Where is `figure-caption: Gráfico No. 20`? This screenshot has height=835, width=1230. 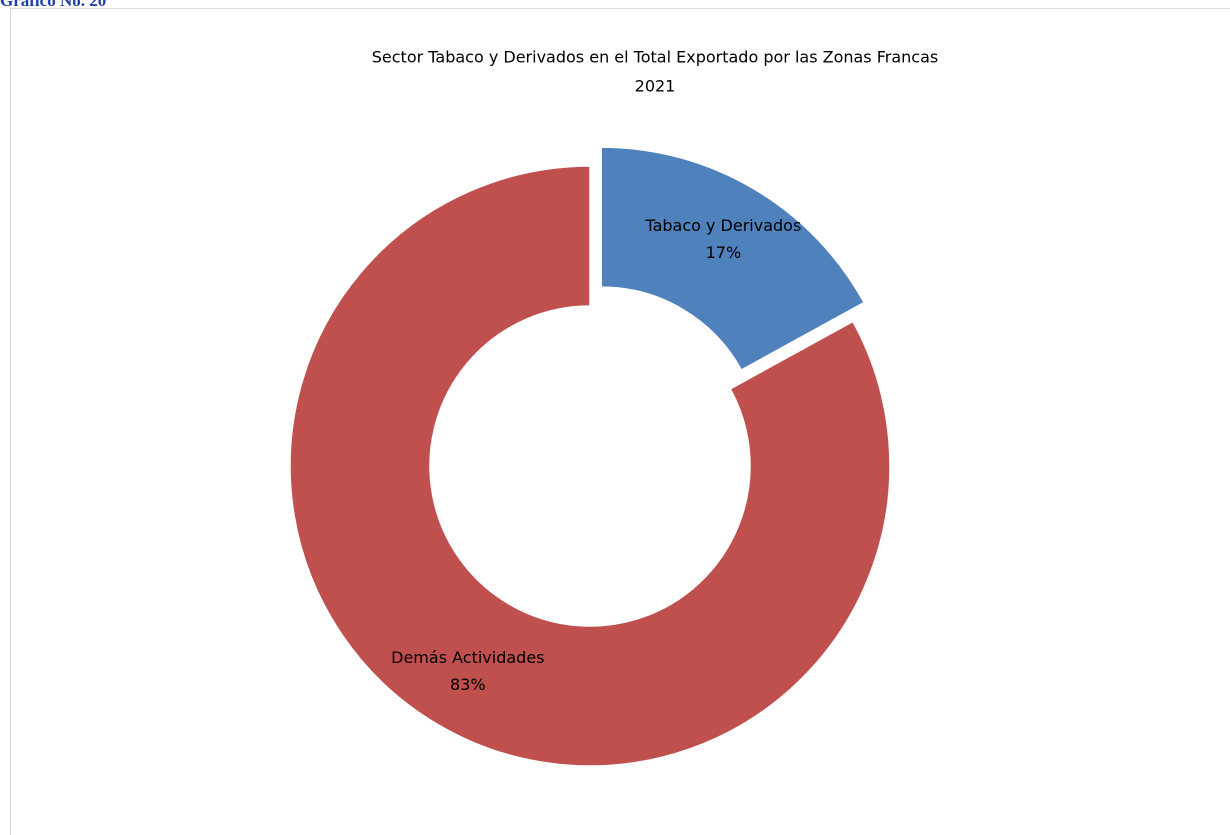
figure-caption: Gráfico No. 20 is located at coordinates (53, 5).